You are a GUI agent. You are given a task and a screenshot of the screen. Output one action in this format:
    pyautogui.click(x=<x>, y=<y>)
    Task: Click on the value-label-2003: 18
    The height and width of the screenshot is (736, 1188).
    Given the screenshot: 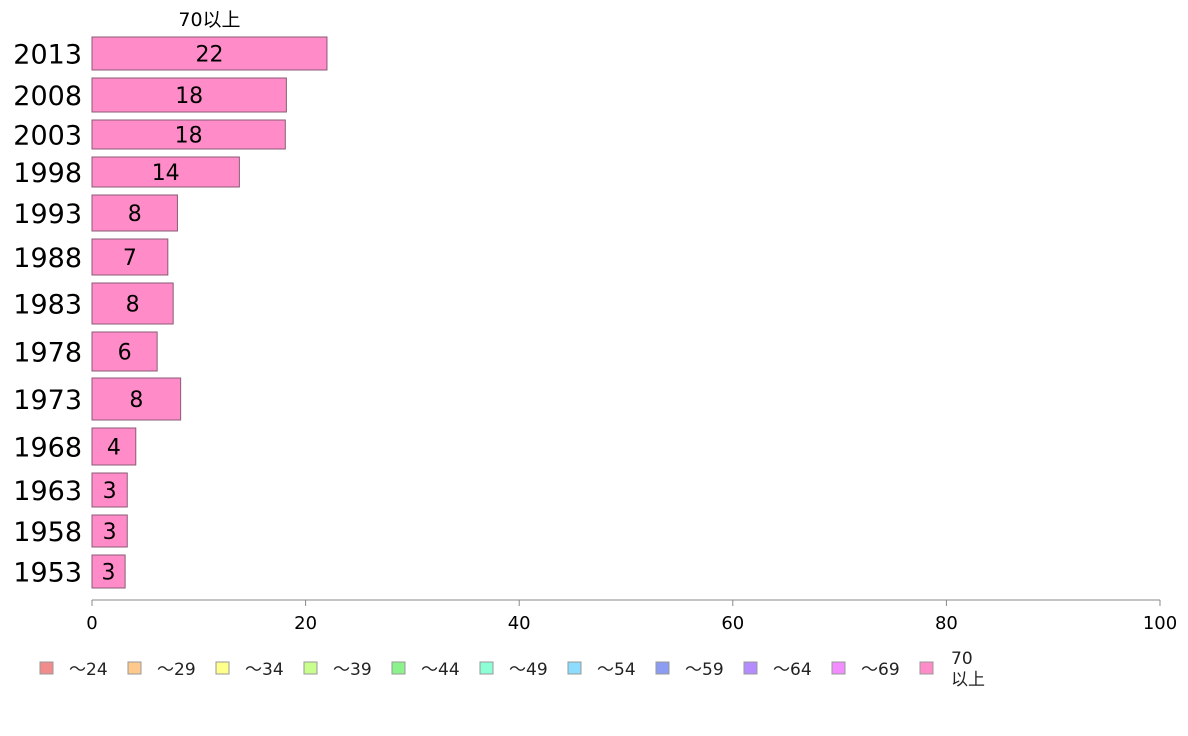 What is the action you would take?
    pyautogui.click(x=189, y=136)
    